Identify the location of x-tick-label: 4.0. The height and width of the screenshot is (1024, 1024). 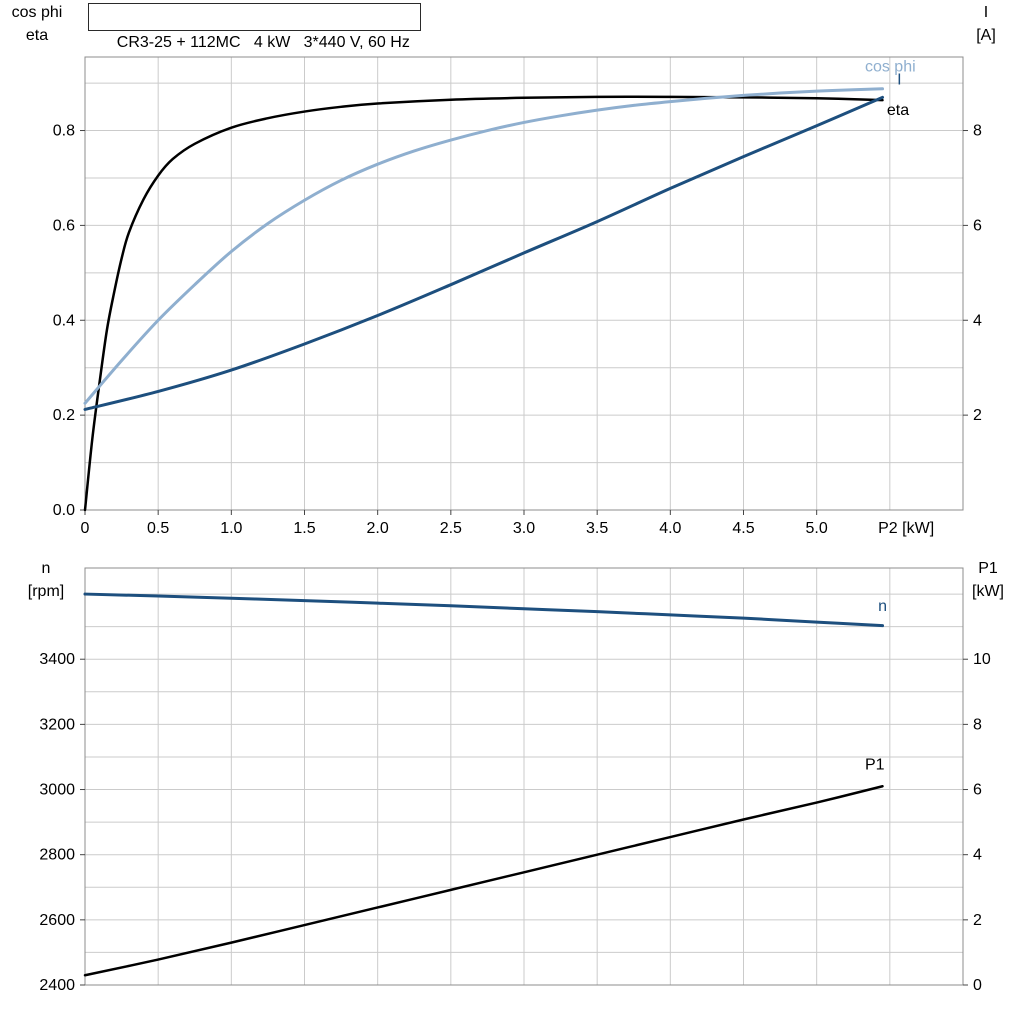
(670, 528).